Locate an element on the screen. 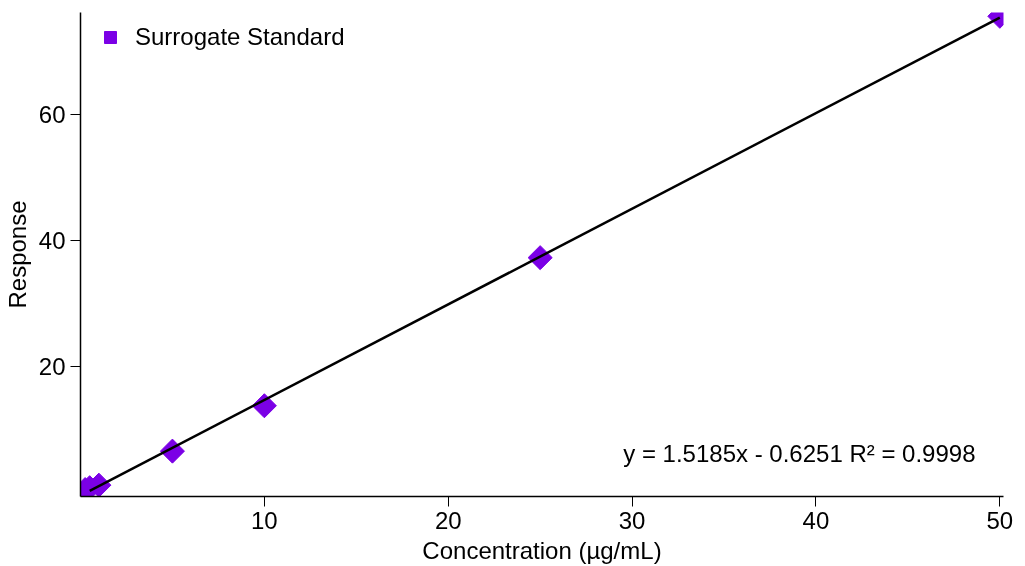 Image resolution: width=1025 pixels, height=566 pixels. y-tick-label: 20 is located at coordinates (52, 367).